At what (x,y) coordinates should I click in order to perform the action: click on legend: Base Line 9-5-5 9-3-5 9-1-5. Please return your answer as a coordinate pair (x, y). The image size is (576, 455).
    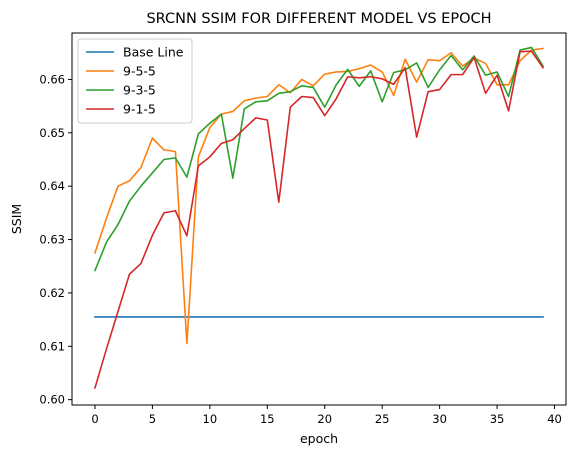
    Looking at the image, I should click on (135, 81).